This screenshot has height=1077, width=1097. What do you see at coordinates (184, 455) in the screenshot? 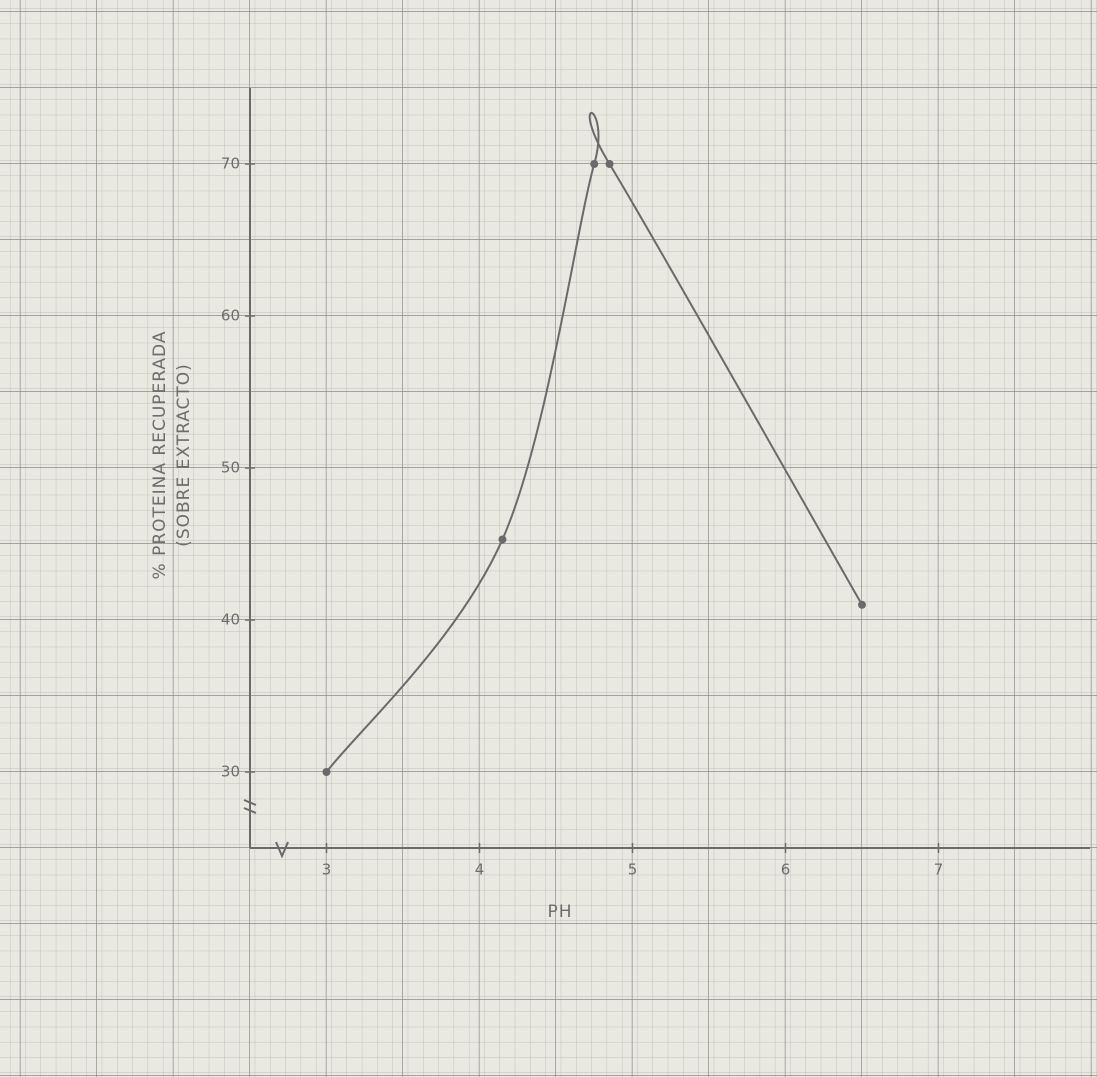
I see `y-axis-label: (SOBRE EXTRACTO)` at bounding box center [184, 455].